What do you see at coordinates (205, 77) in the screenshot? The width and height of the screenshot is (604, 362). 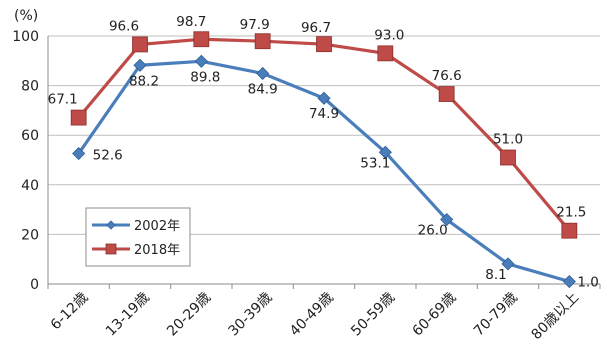 I see `data-label-2002年-2: 89.8` at bounding box center [205, 77].